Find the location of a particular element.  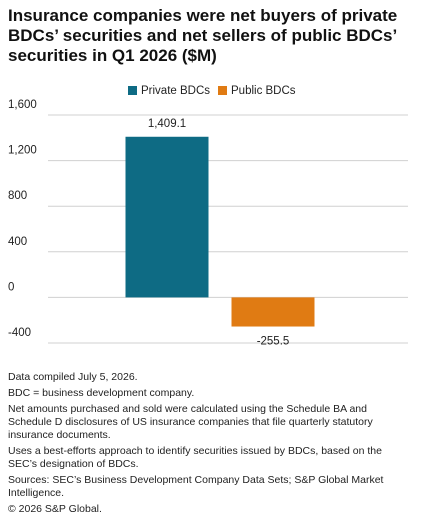

note: Data compiled July 5, 2026. is located at coordinates (73, 377).